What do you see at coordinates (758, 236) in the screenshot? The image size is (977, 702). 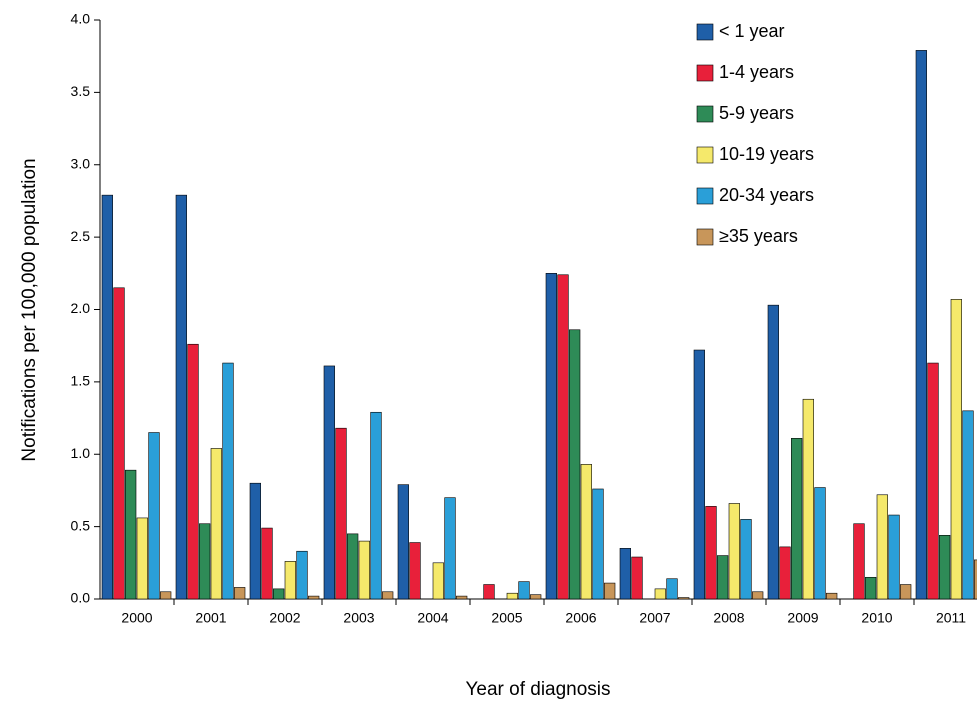 I see `legend-label: ≥35 years` at bounding box center [758, 236].